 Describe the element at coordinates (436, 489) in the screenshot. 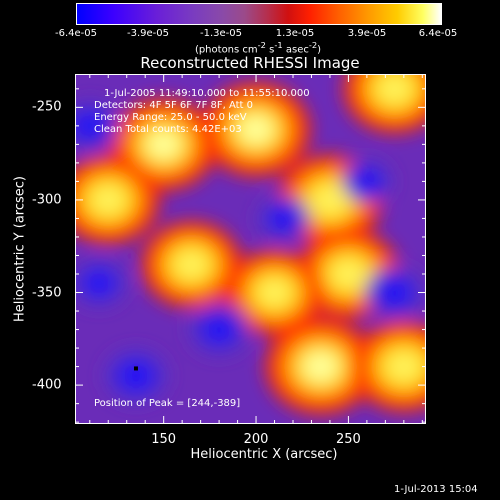

I see `footer-date: 1-Jul-2013 15:04` at that location.